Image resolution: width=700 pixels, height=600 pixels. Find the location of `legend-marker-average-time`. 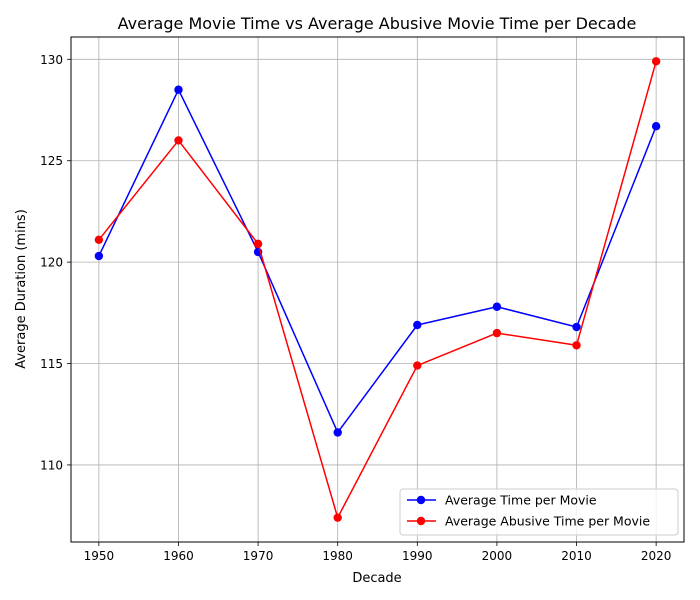

legend-marker-average-time is located at coordinates (421, 500).